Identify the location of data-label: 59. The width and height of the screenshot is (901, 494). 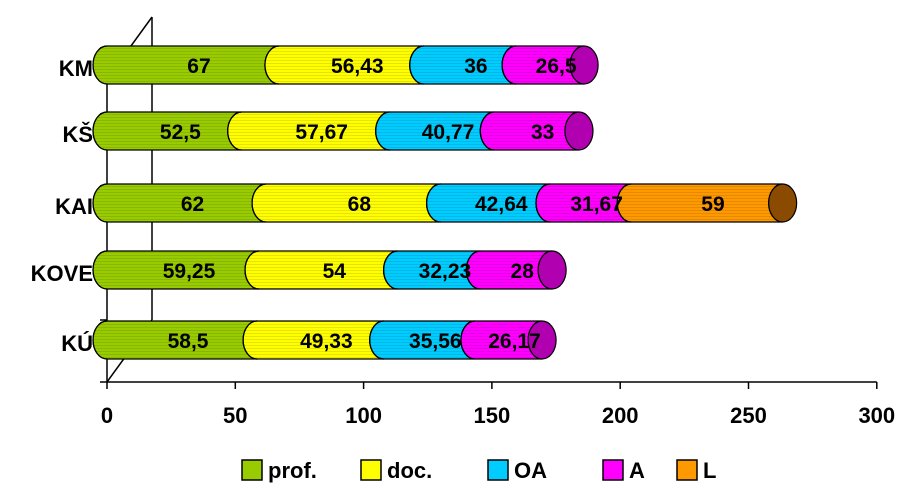
(712, 204).